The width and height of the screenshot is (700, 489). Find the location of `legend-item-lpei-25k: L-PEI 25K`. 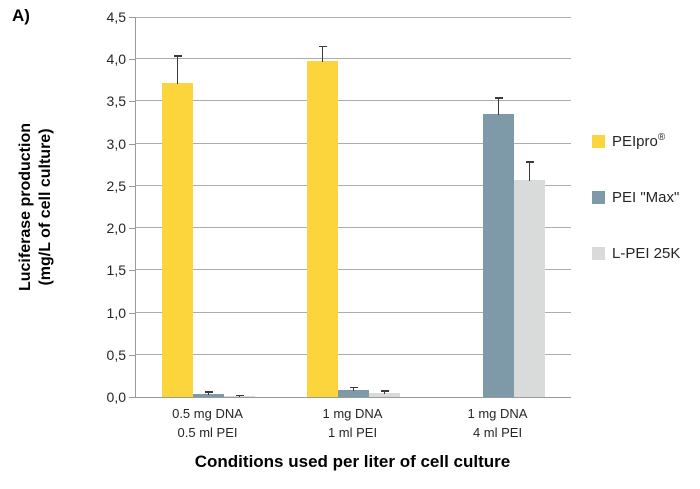

legend-item-lpei-25k: L-PEI 25K is located at coordinates (636, 253).